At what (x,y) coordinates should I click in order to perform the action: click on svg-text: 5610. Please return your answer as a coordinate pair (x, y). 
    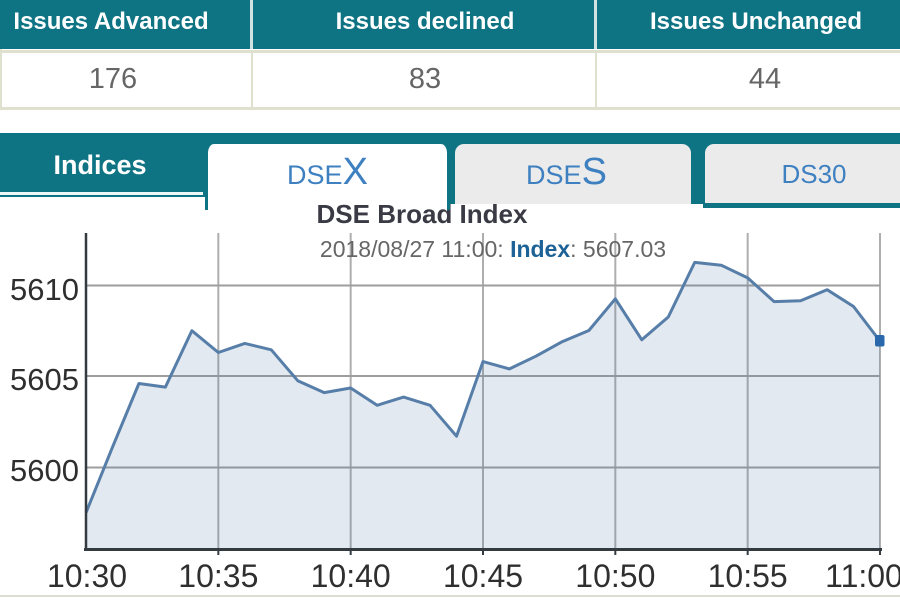
    Looking at the image, I should click on (44, 289).